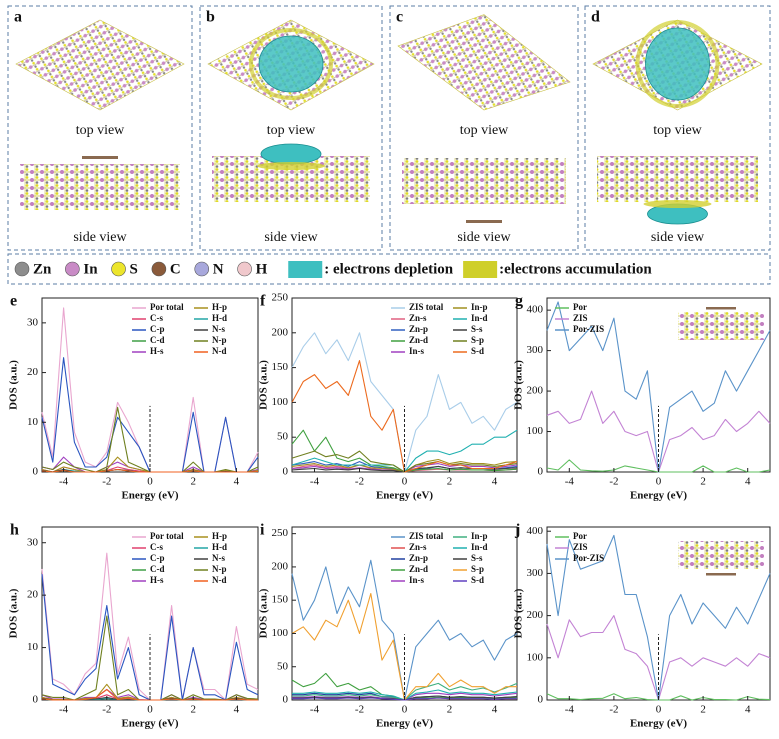 This screenshot has height=739, width=779. Describe the element at coordinates (399, 17) in the screenshot. I see `panel-label: c` at that location.